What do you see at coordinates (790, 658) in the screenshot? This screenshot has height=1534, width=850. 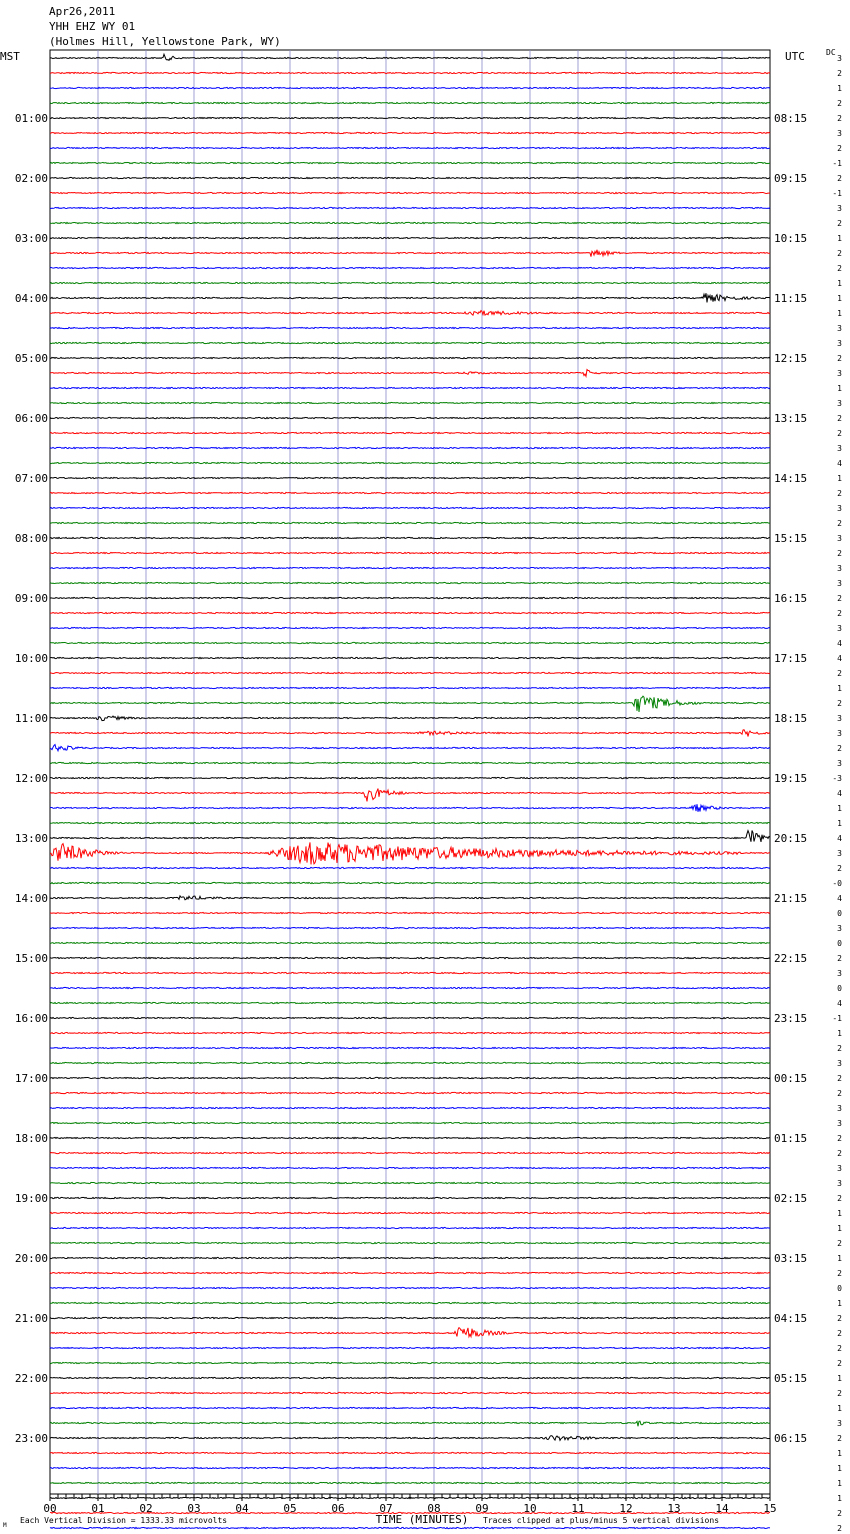 I see `right-hour-label: 17:15` at bounding box center [790, 658].